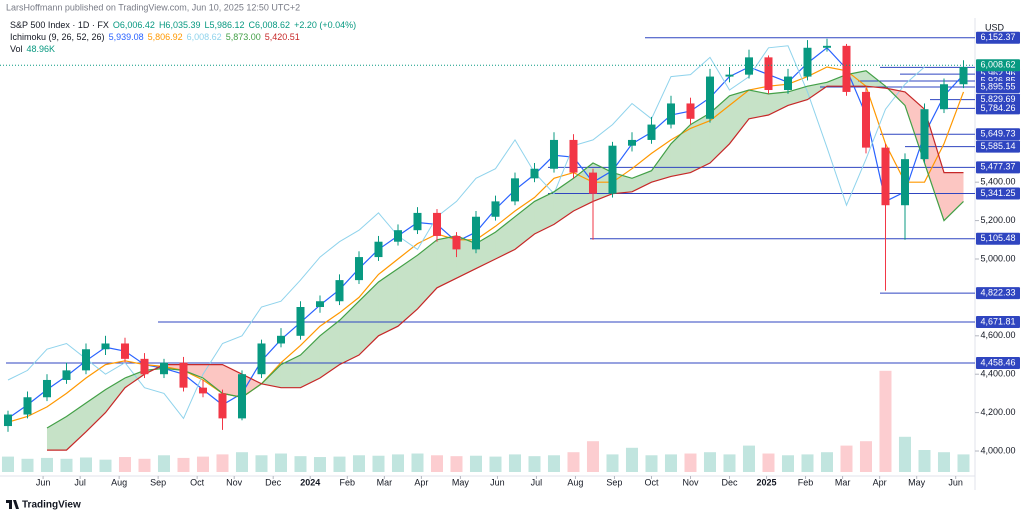 The width and height of the screenshot is (1024, 516). Describe the element at coordinates (995, 27) in the screenshot. I see `currency: USD` at that location.